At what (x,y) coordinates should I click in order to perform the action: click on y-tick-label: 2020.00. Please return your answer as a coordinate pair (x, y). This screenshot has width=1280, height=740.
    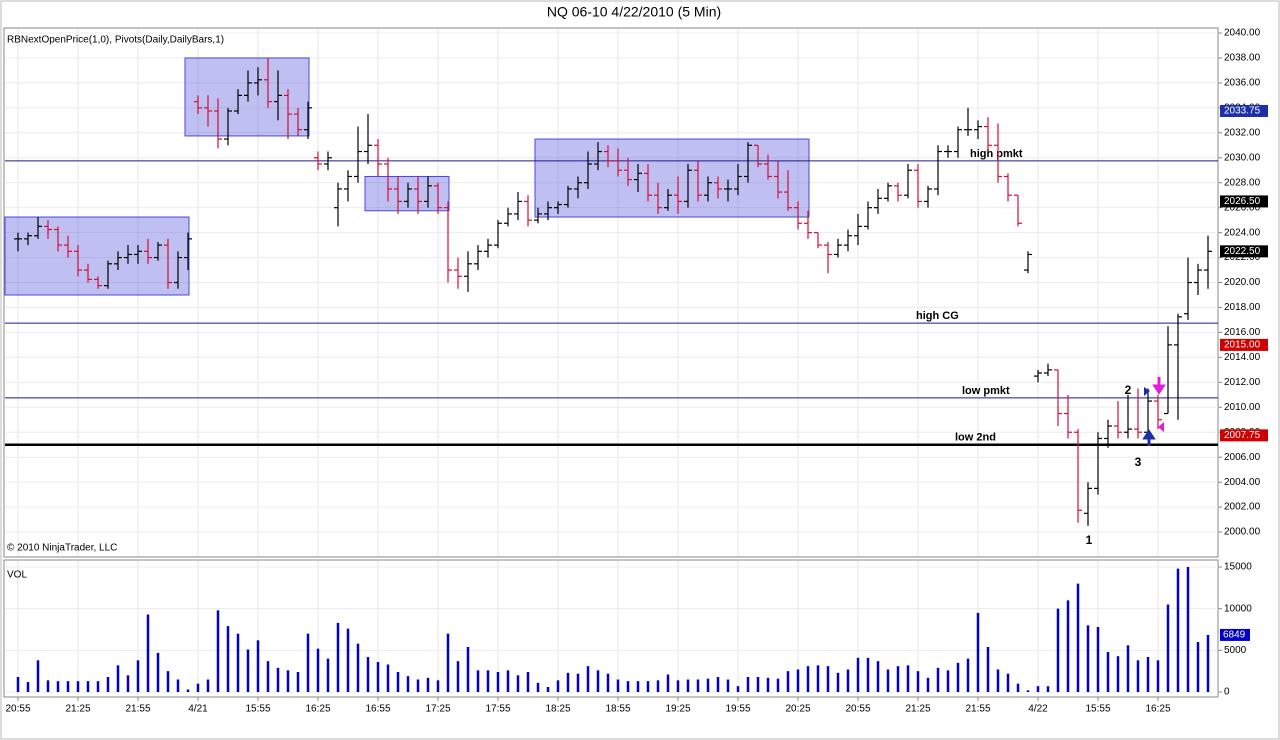
    Looking at the image, I should click on (1242, 282).